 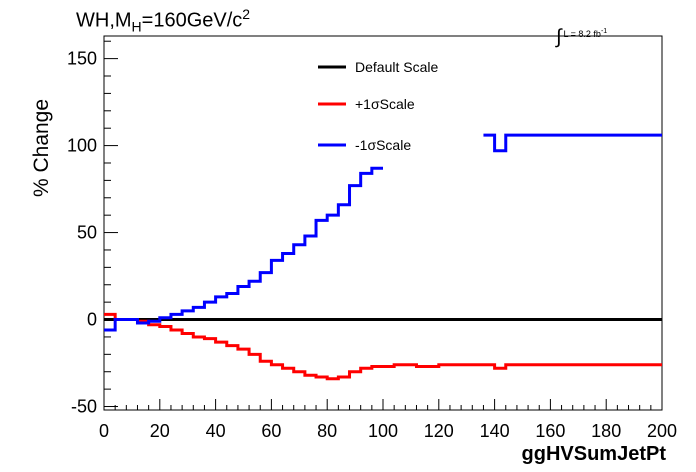 What do you see at coordinates (82, 146) in the screenshot?
I see `y-tick-label: 100` at bounding box center [82, 146].